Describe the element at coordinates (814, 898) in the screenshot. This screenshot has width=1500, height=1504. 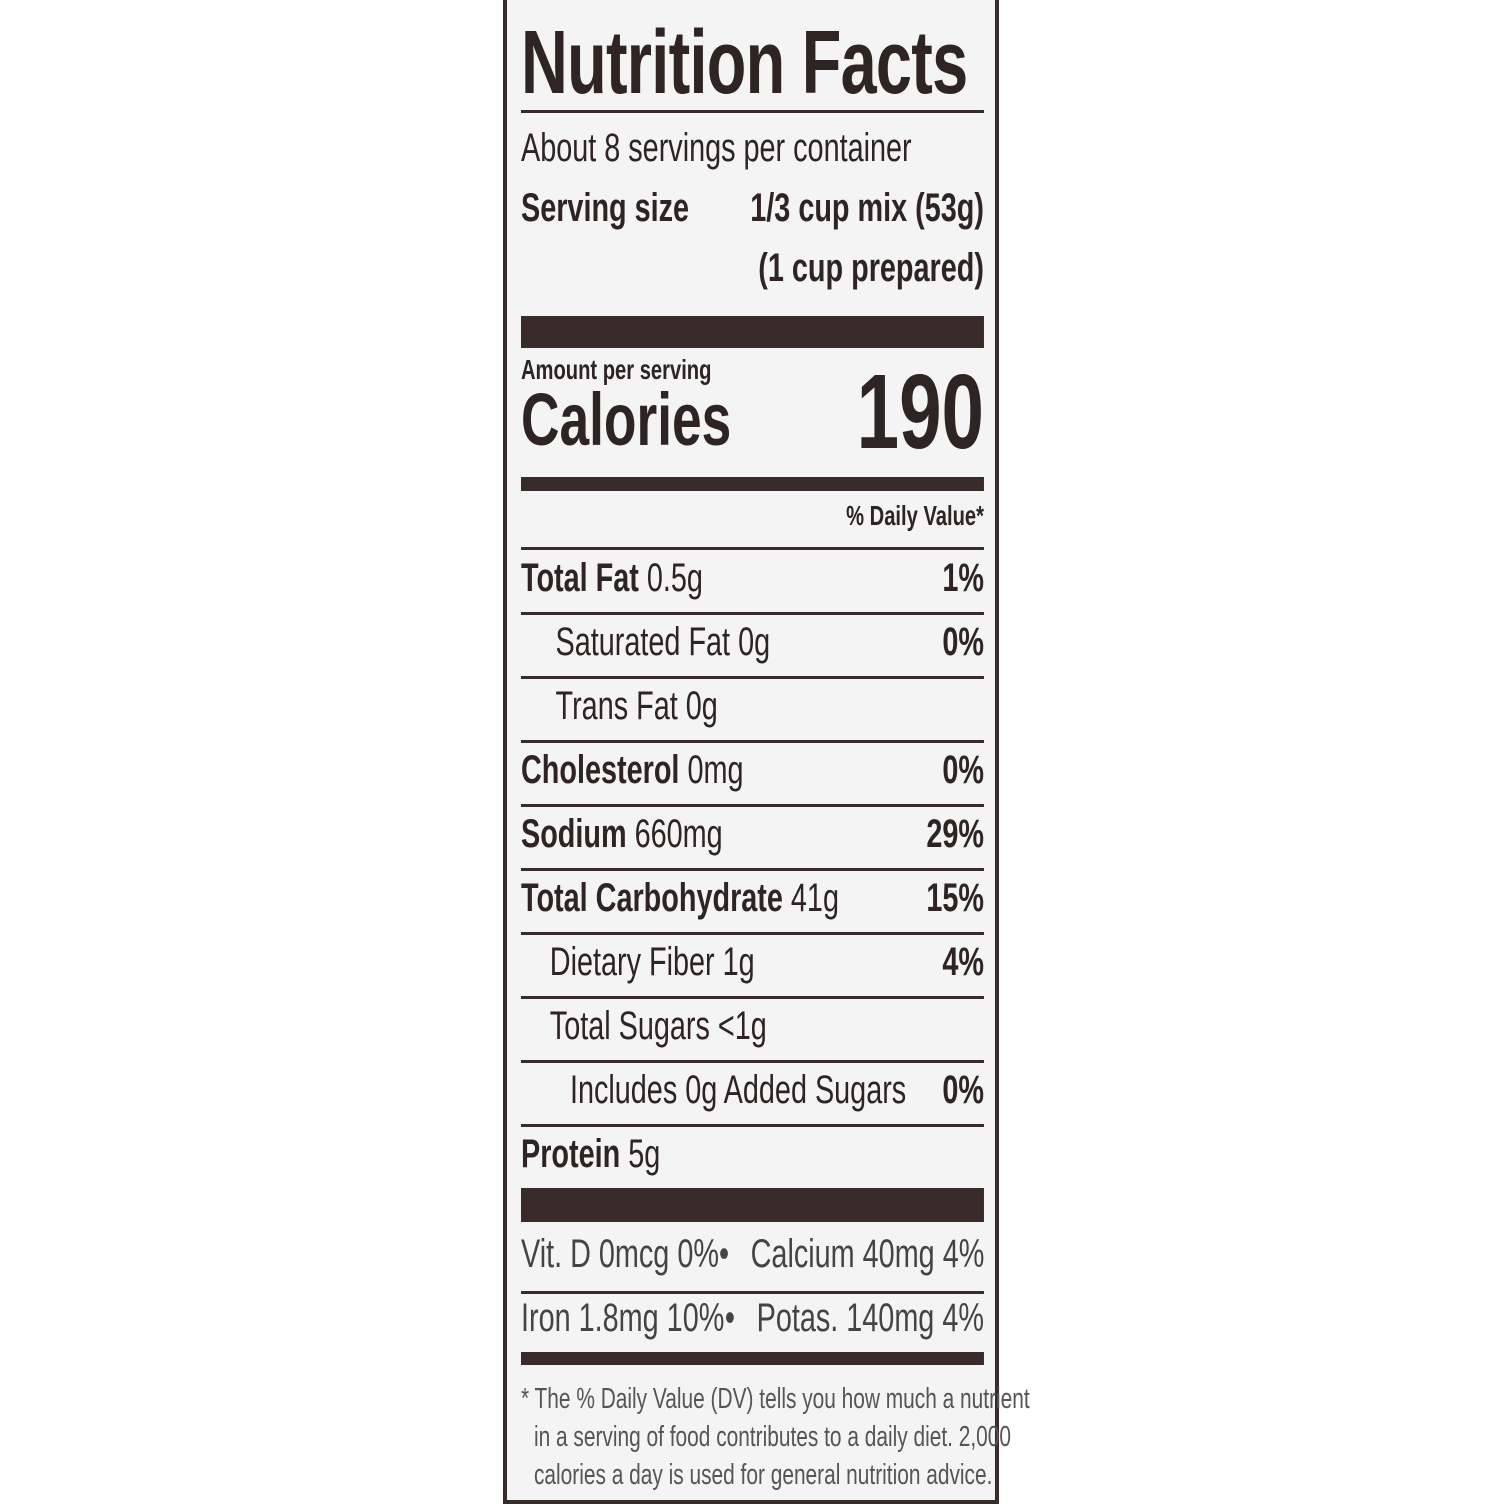
I see `nutrient-amount: 41g` at that location.